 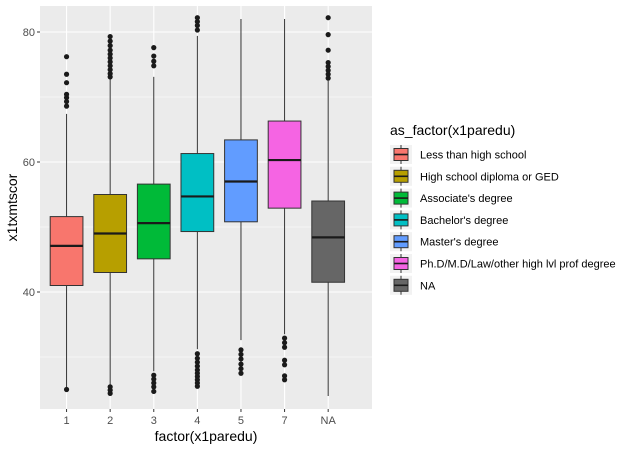 What do you see at coordinates (206, 436) in the screenshot?
I see `x-axis-title: factor(x1paredu)` at bounding box center [206, 436].